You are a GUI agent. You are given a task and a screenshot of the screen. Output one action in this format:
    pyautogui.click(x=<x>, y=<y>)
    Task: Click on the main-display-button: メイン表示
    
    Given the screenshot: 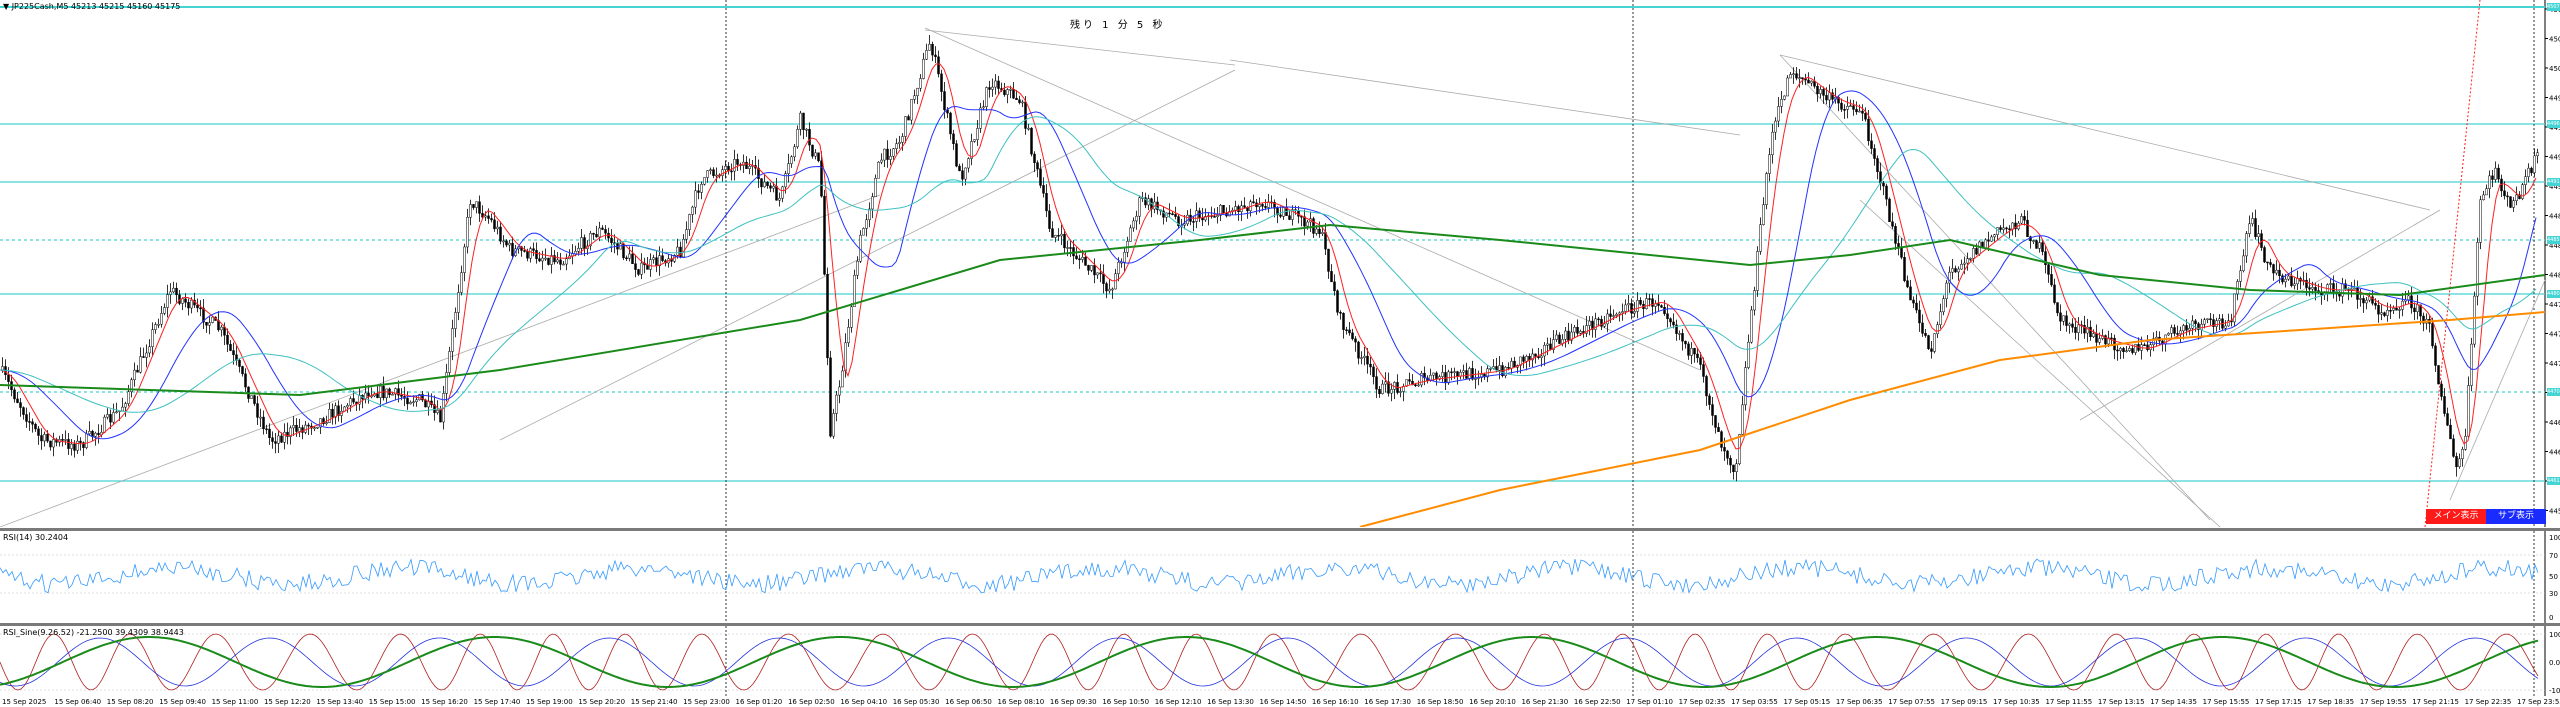 What is the action you would take?
    pyautogui.click(x=2456, y=516)
    